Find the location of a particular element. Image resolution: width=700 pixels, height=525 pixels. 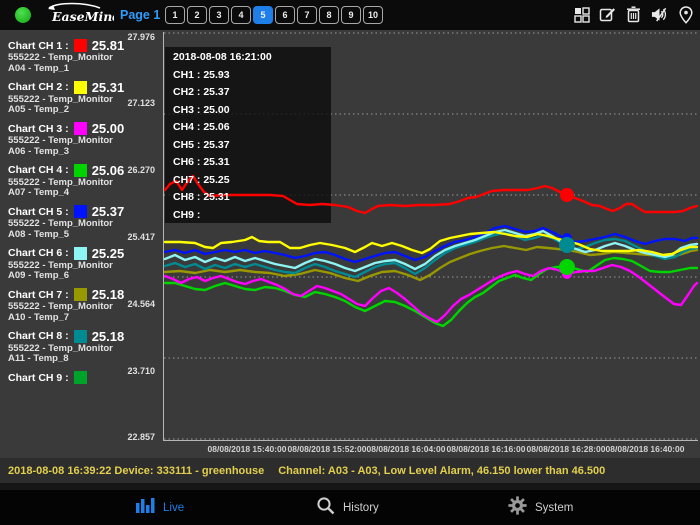

tooltip-row: CH2 : 25.37 is located at coordinates (201, 92).